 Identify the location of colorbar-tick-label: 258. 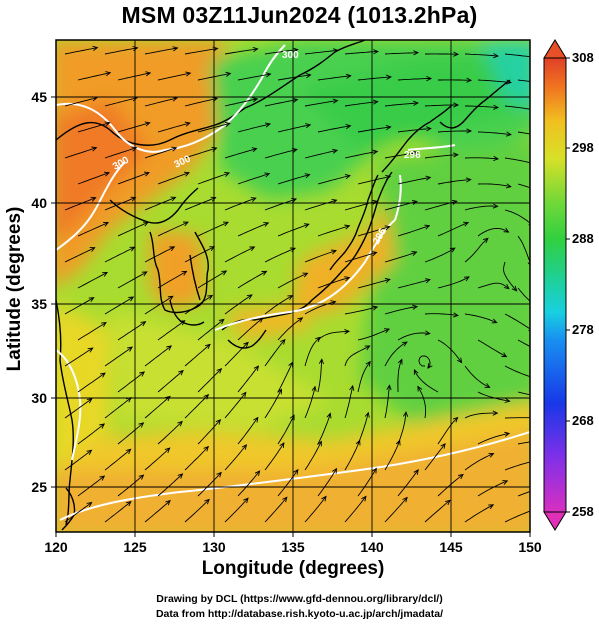
(583, 511).